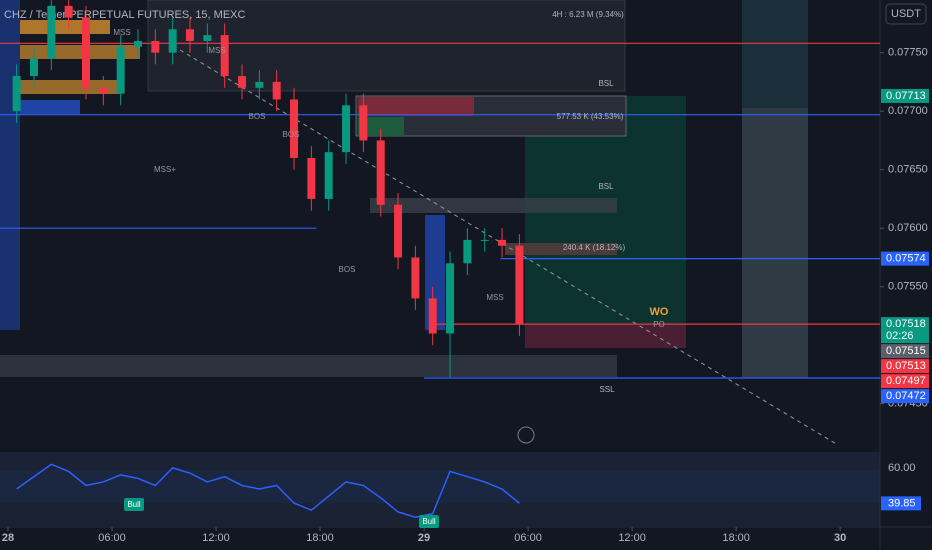 Image resolution: width=932 pixels, height=550 pixels. What do you see at coordinates (908, 53) in the screenshot?
I see `y-tick-label: 0.07750` at bounding box center [908, 53].